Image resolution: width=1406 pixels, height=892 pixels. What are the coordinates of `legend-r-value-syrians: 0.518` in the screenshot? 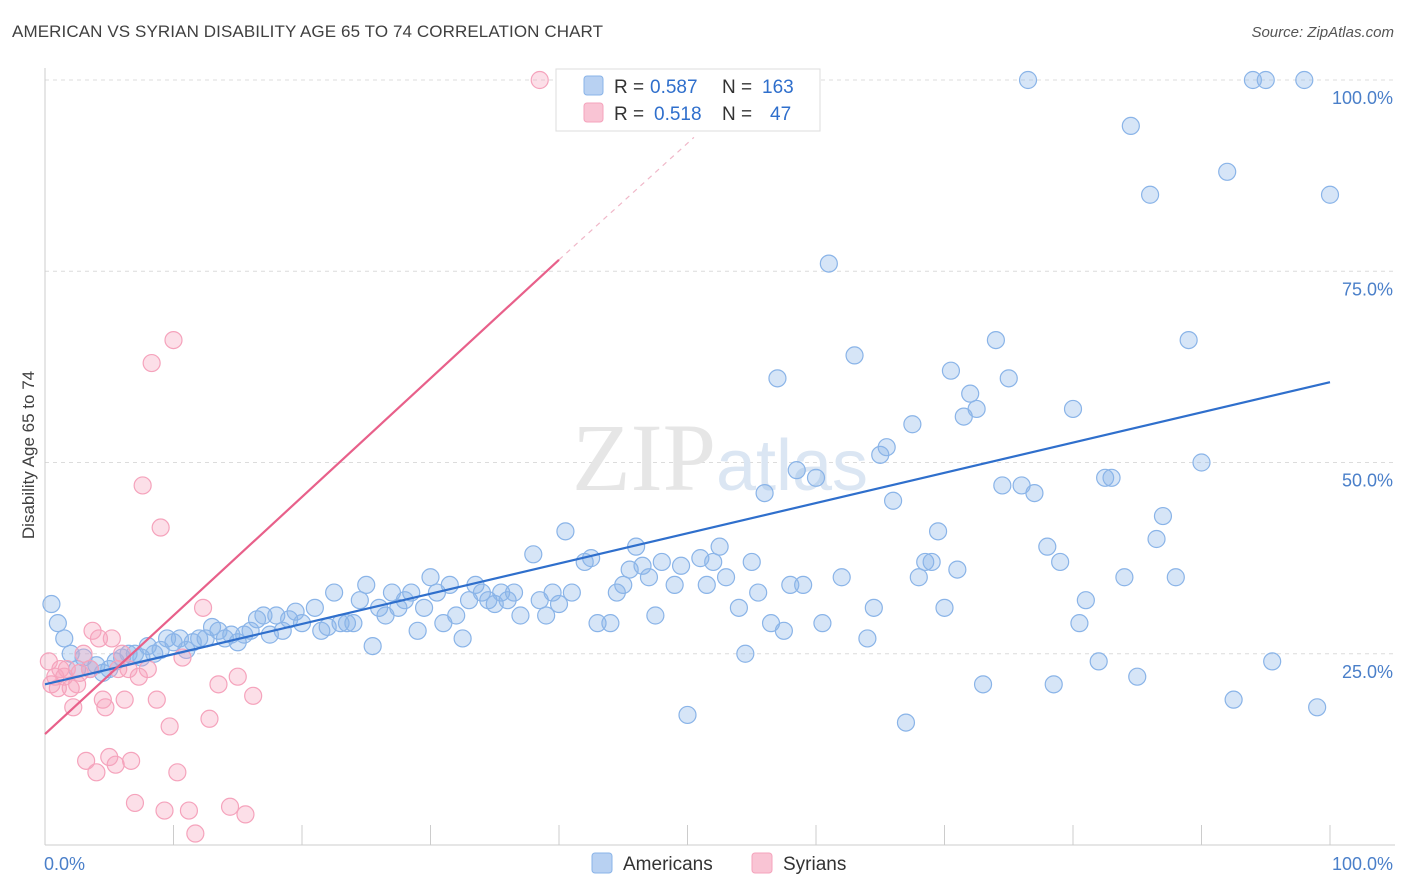 It's located at (678, 114).